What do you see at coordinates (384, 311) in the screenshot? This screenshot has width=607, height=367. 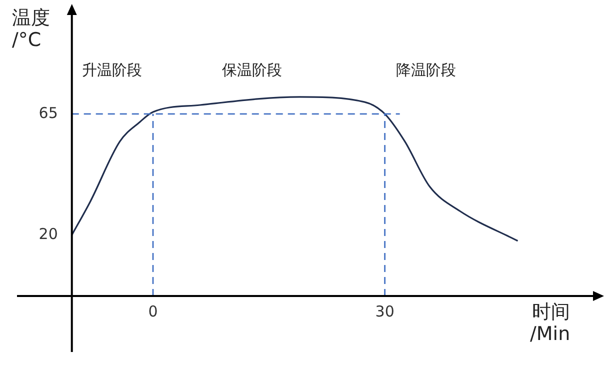 I see `x-tick-label: 30` at bounding box center [384, 311].